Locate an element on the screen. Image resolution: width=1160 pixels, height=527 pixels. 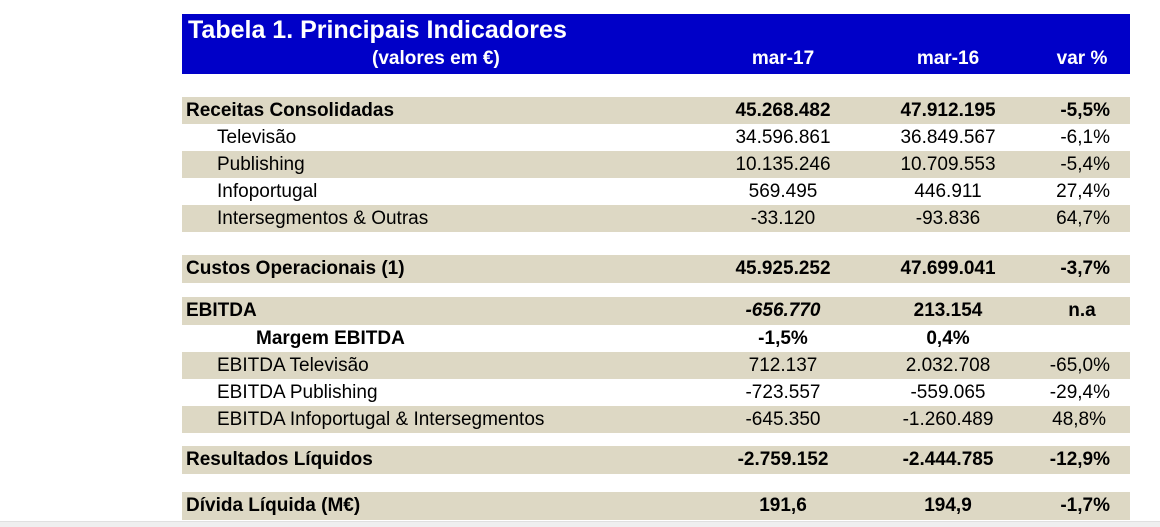
value-mar17: -1,5% is located at coordinates (783, 338).